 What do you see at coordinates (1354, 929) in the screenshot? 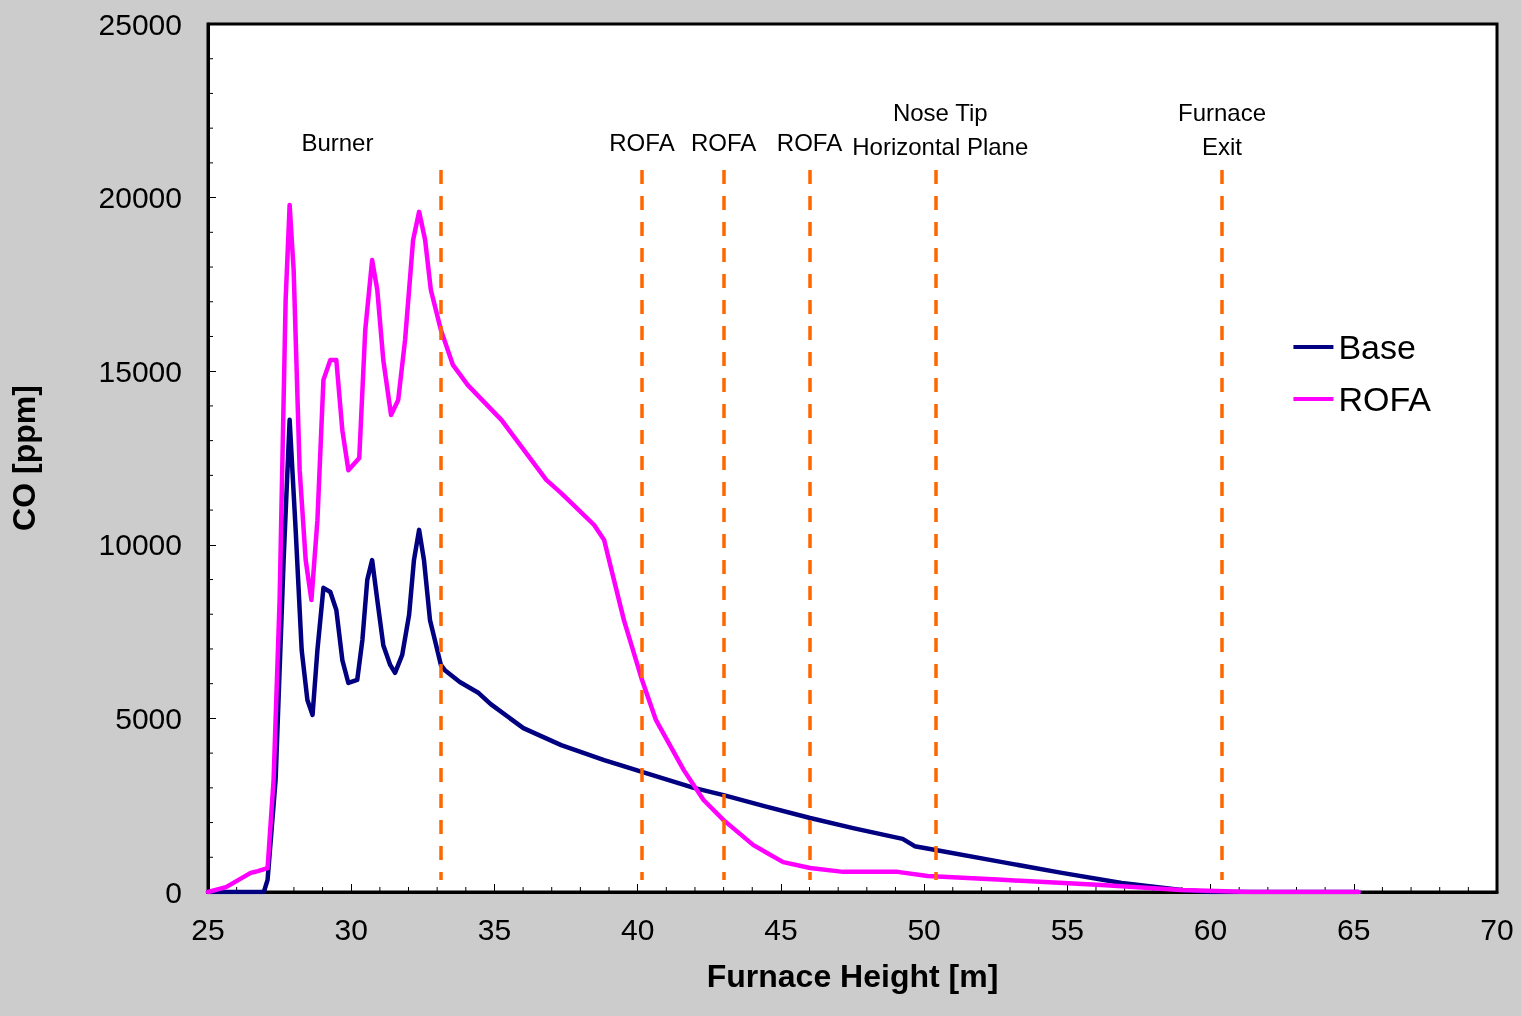
I see `x-tick-label: 65` at bounding box center [1354, 929].